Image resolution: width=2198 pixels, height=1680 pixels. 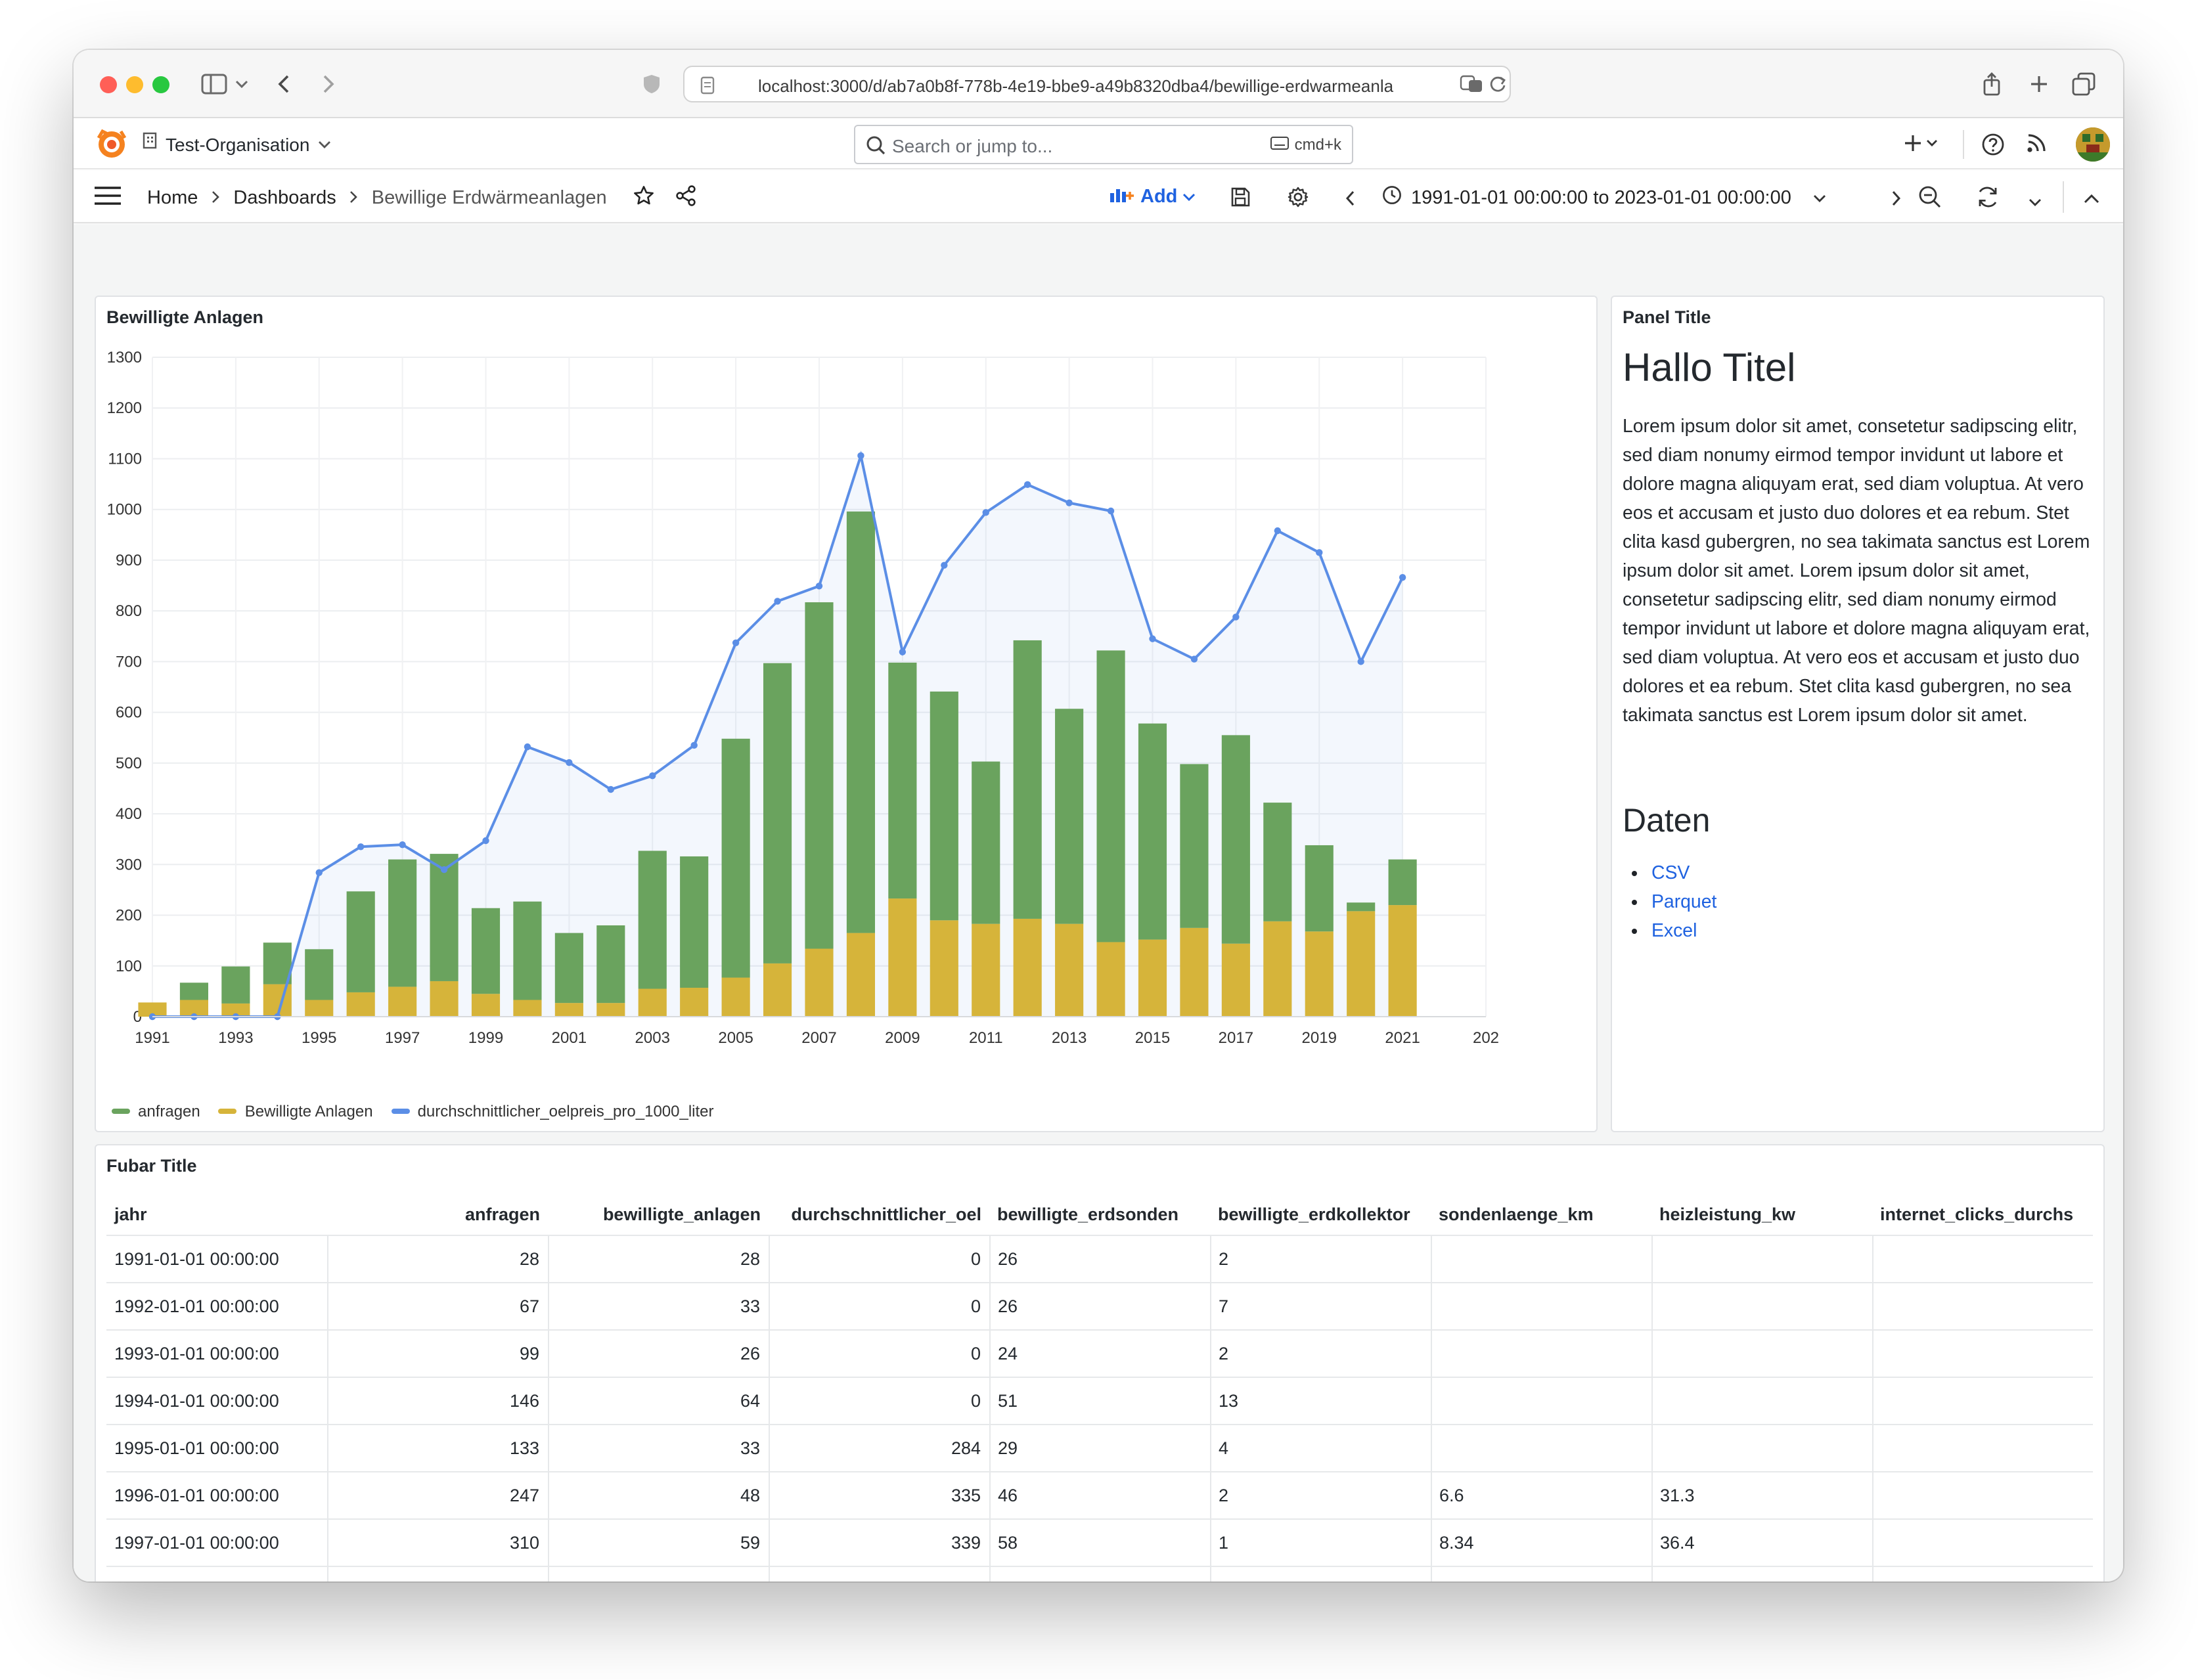 I want to click on csv-link: CSV, so click(x=1670, y=873).